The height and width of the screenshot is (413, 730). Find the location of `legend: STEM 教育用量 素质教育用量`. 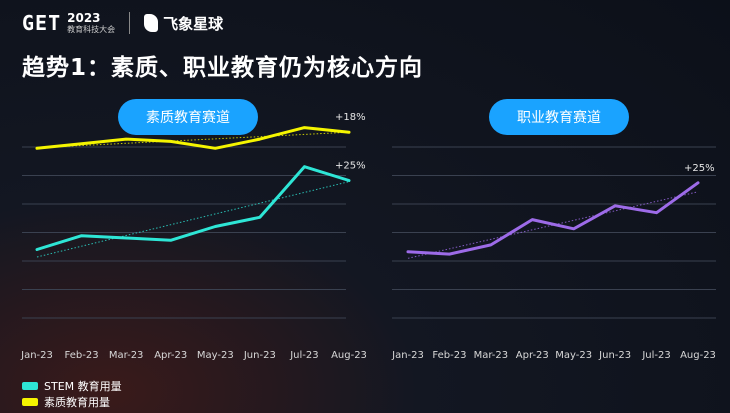

legend: STEM 教育用量 素质教育用量 is located at coordinates (72, 394).